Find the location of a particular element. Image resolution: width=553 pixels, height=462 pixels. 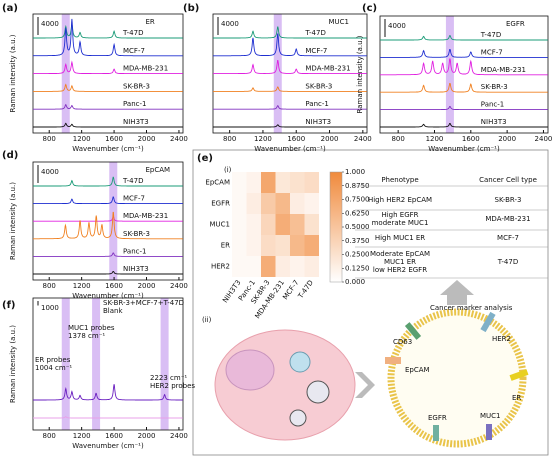

x-axis-label: Wavenumber (cm⁻¹) is located at coordinates (108, 149).